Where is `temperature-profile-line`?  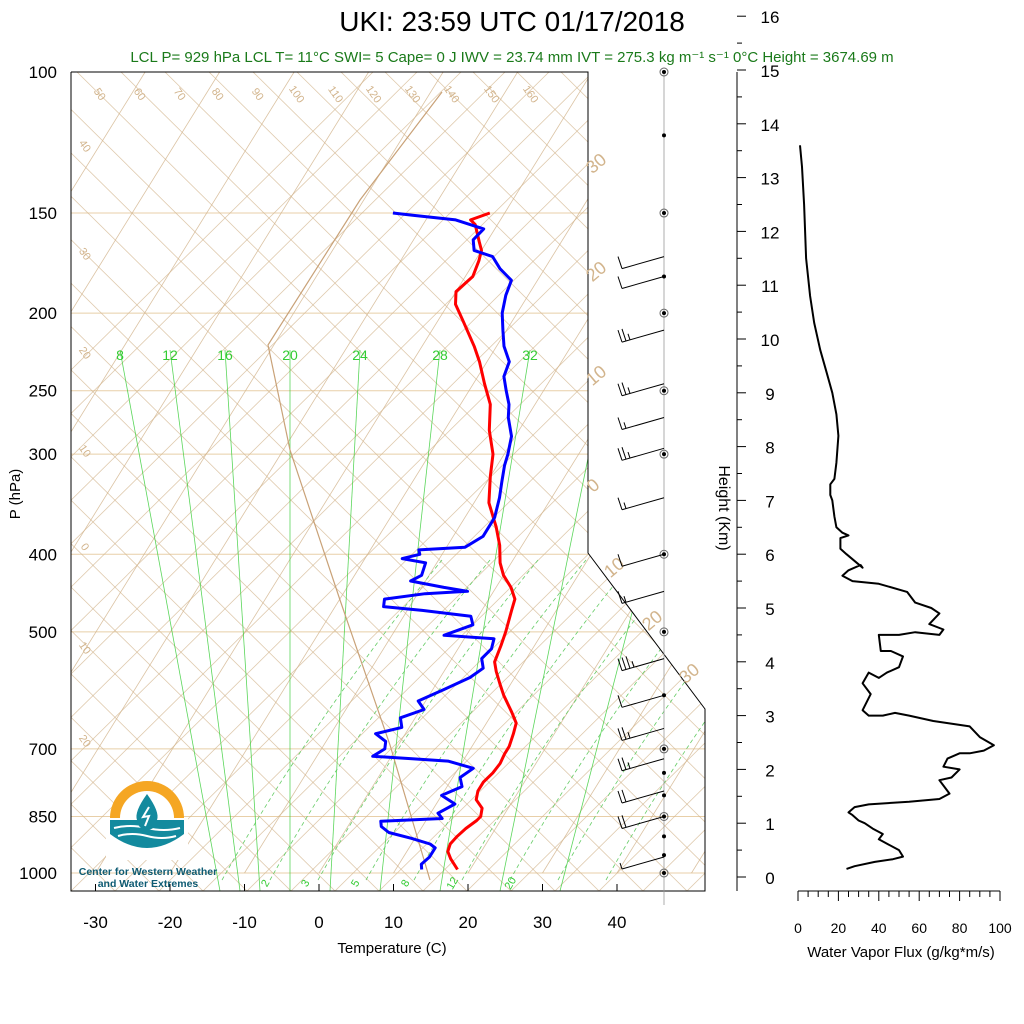 temperature-profile-line is located at coordinates (482, 541).